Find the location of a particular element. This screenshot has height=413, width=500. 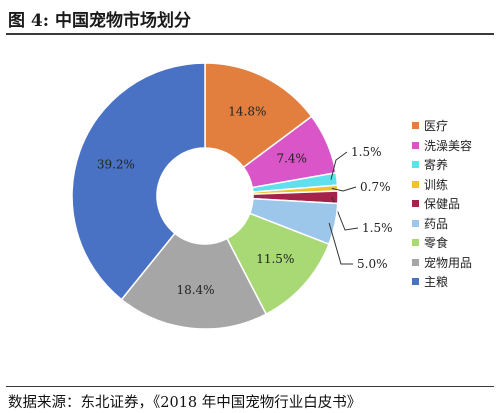

source-note: 数据来源：东北证券，《2018 年中国宠物行业白皮书》 is located at coordinates (185, 403).